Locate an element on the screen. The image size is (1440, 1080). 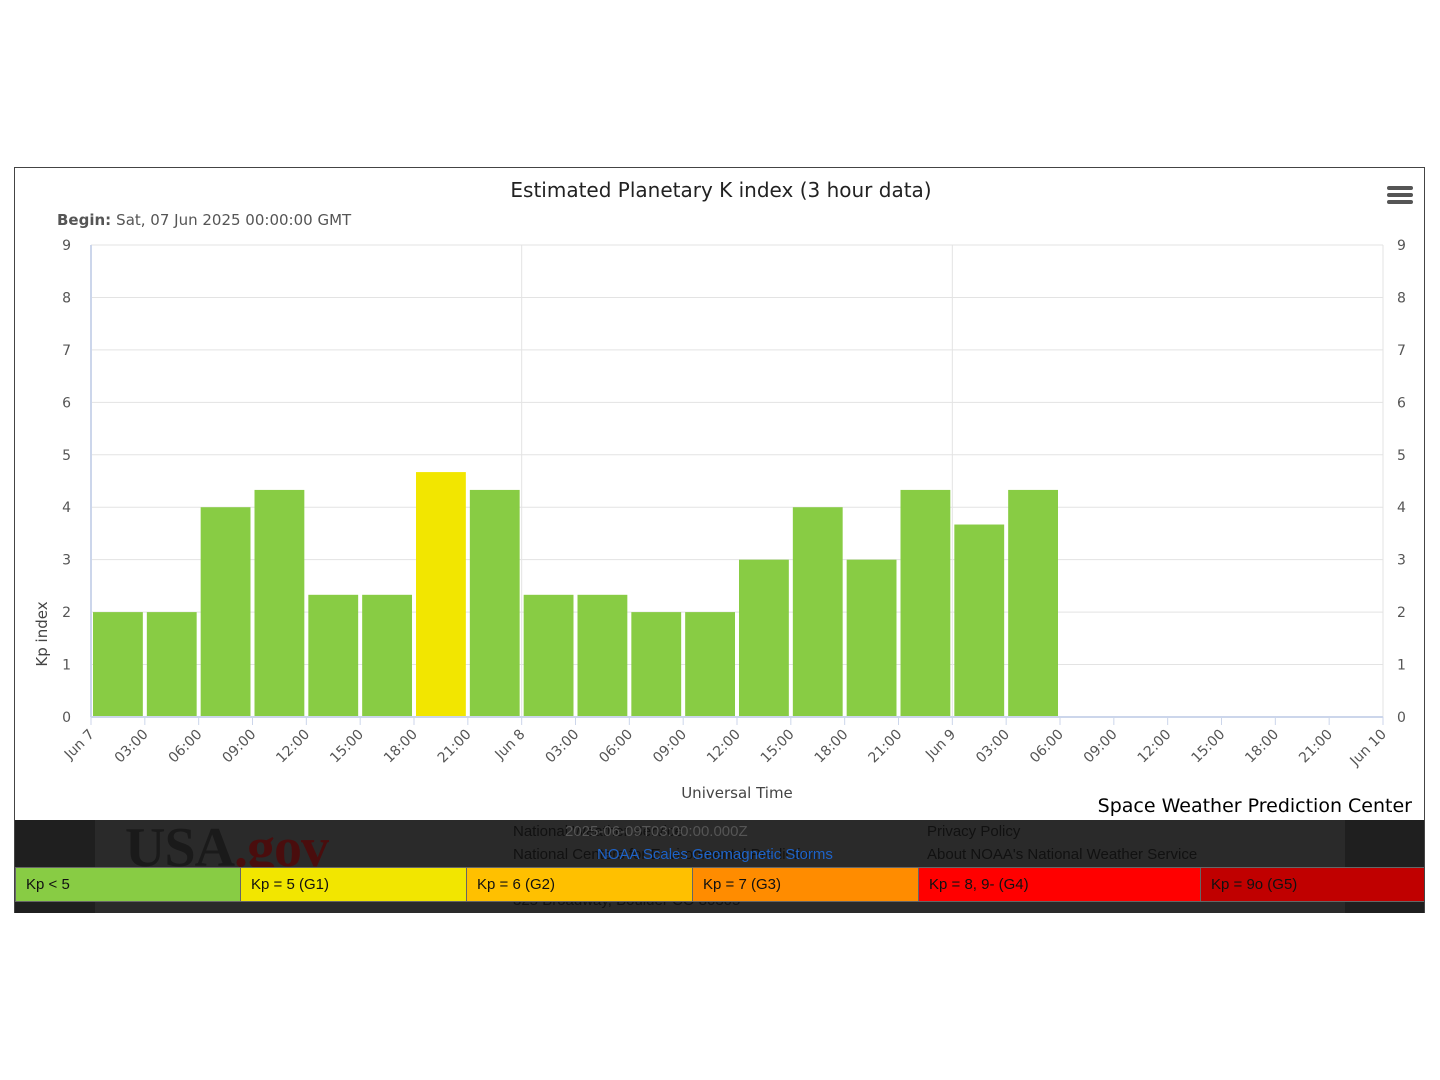
scale-kp-g4: Kp = 8, 9- (G4) is located at coordinates (1060, 884).